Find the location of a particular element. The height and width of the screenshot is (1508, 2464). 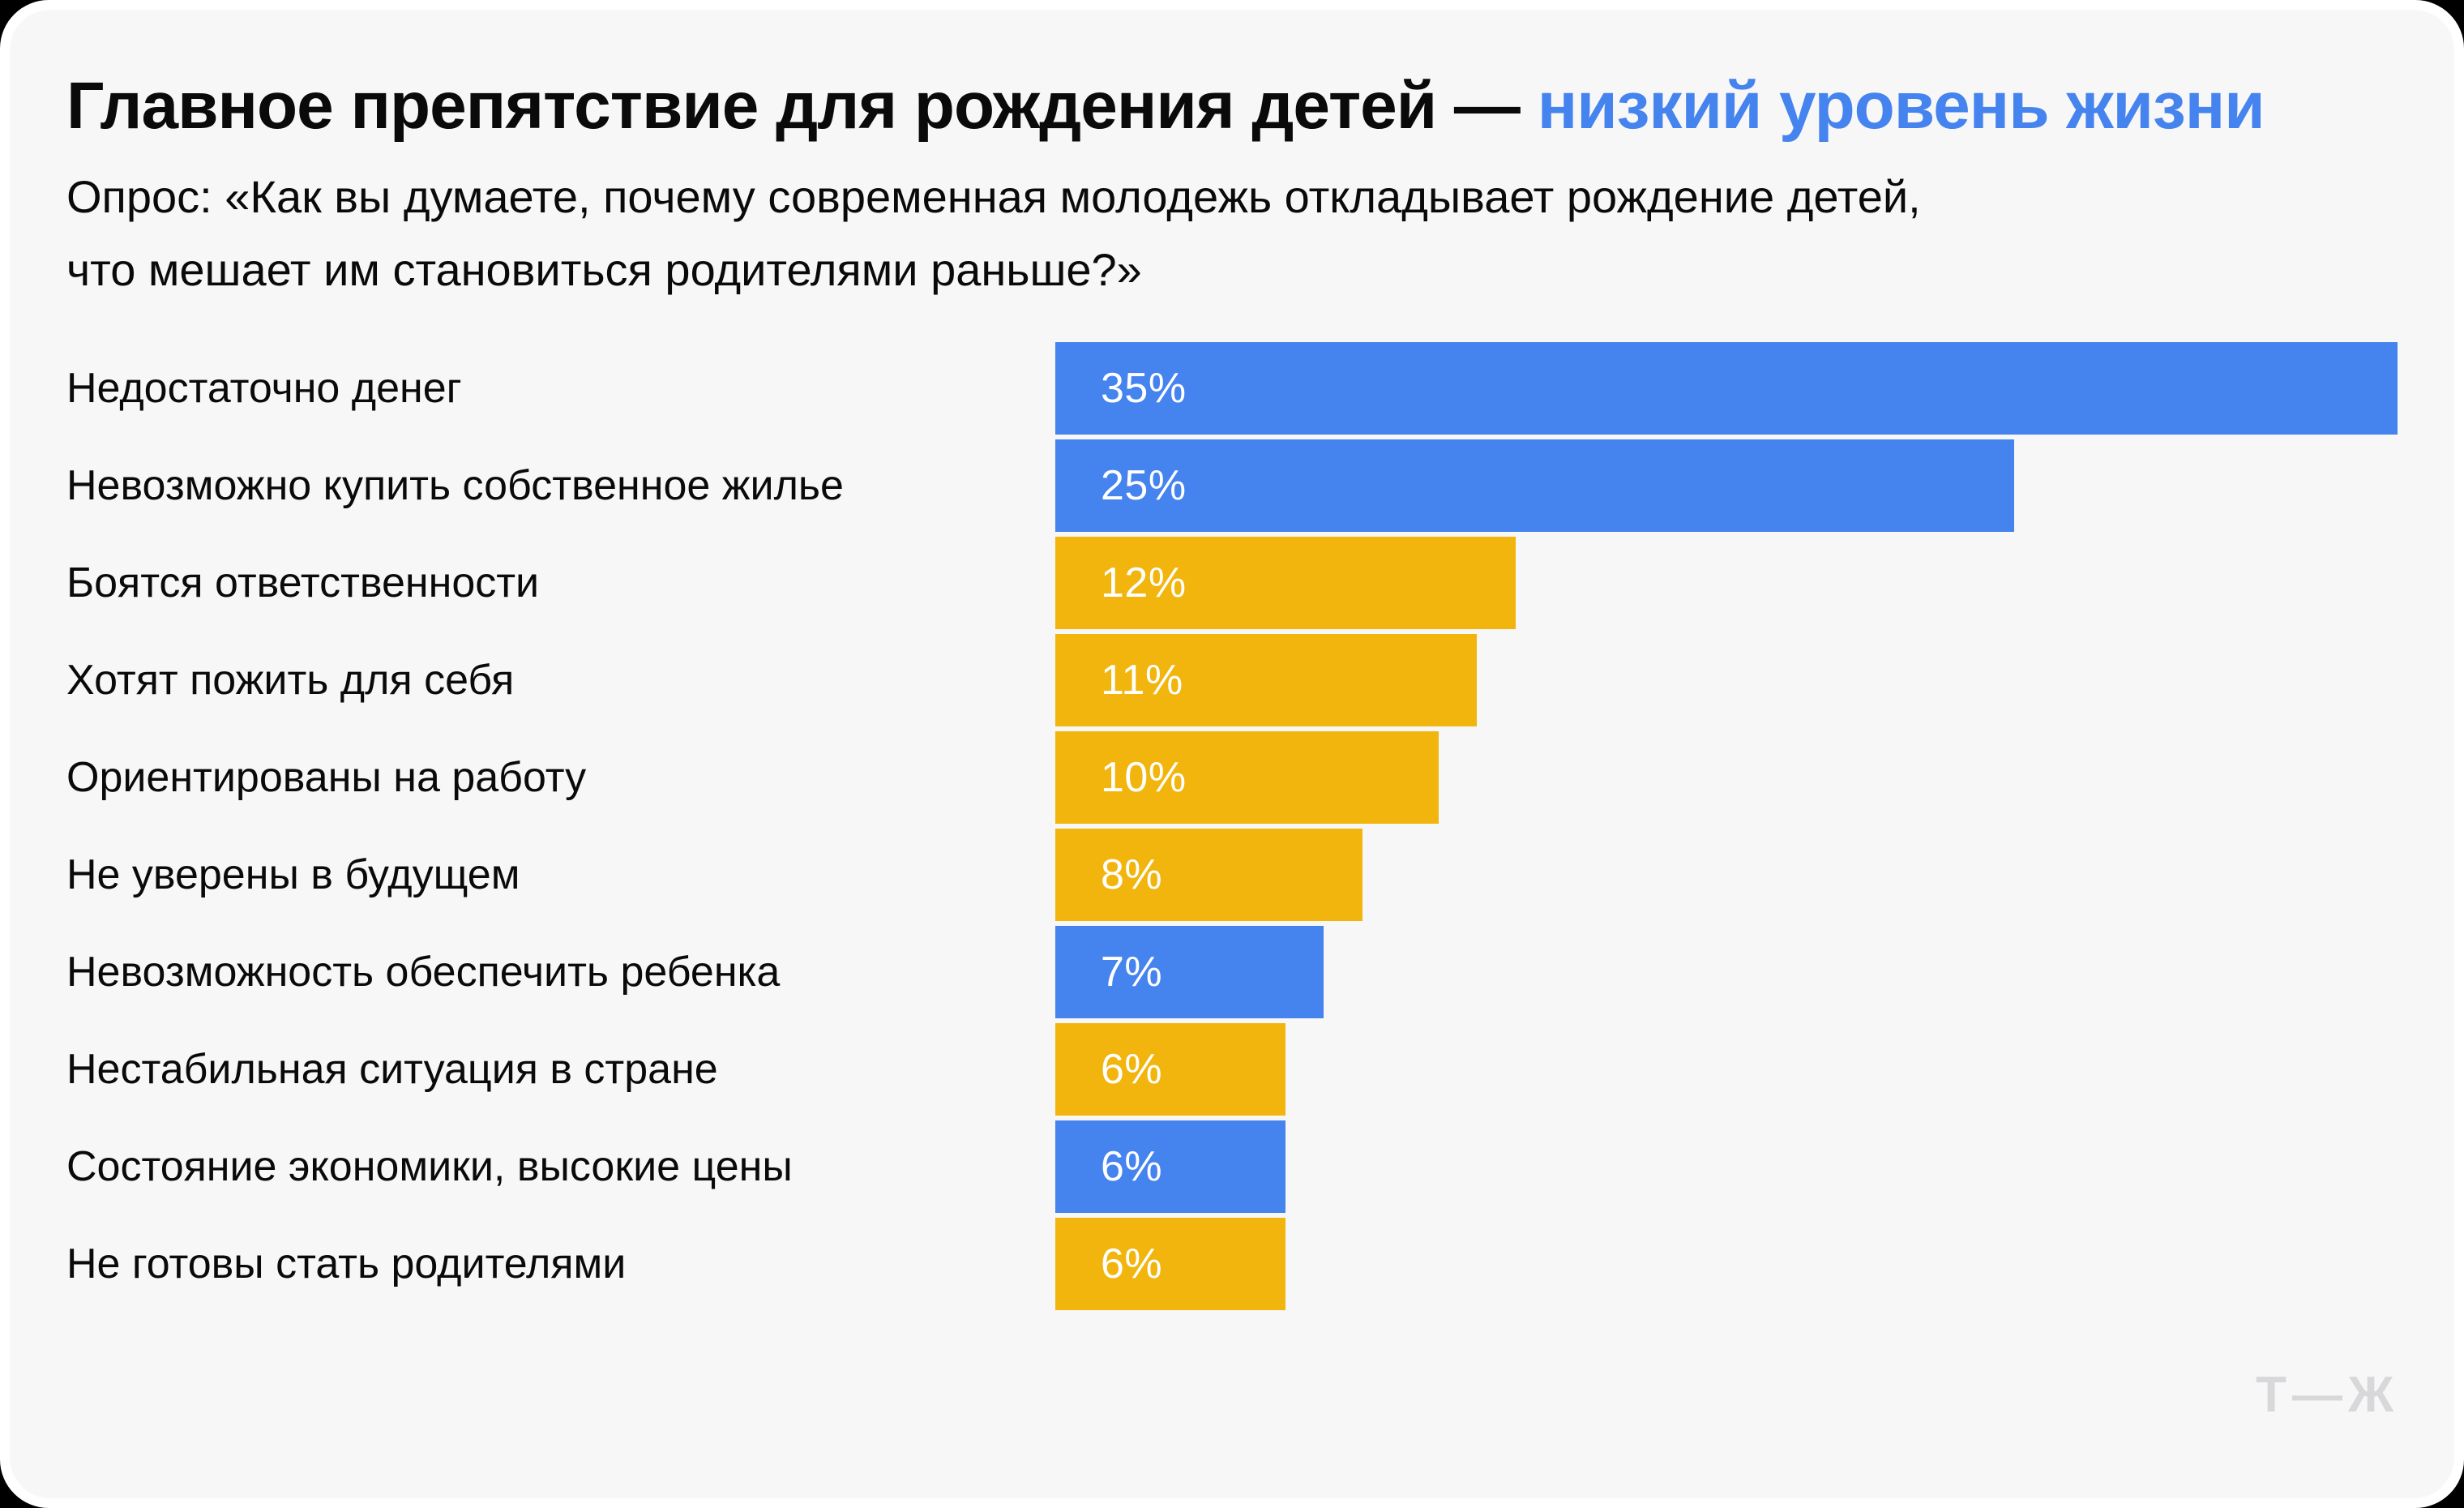

category-label: Невозможно купить собственное жилье is located at coordinates (455, 485).